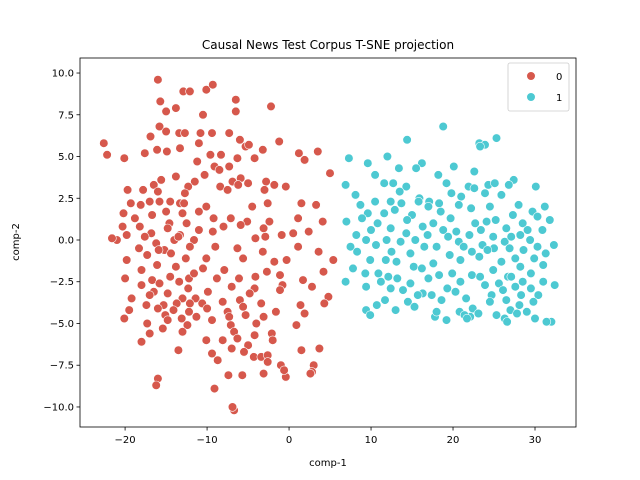 The height and width of the screenshot is (480, 640). I want to click on chart-title: Causal News Test Corpus T-SNE projection, so click(328, 45).